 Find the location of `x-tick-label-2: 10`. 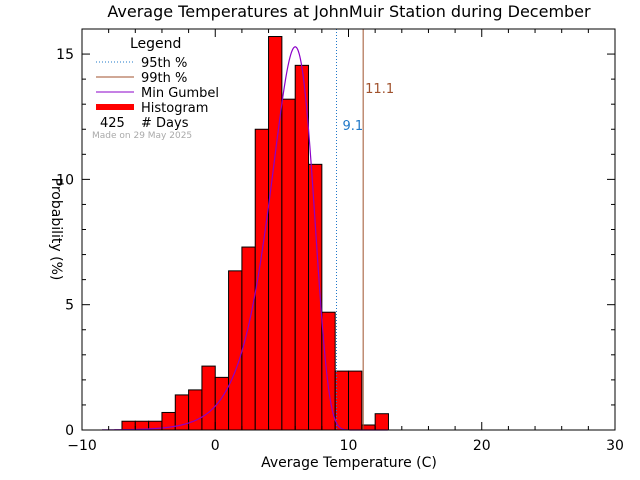

x-tick-label-2: 10 is located at coordinates (349, 446).